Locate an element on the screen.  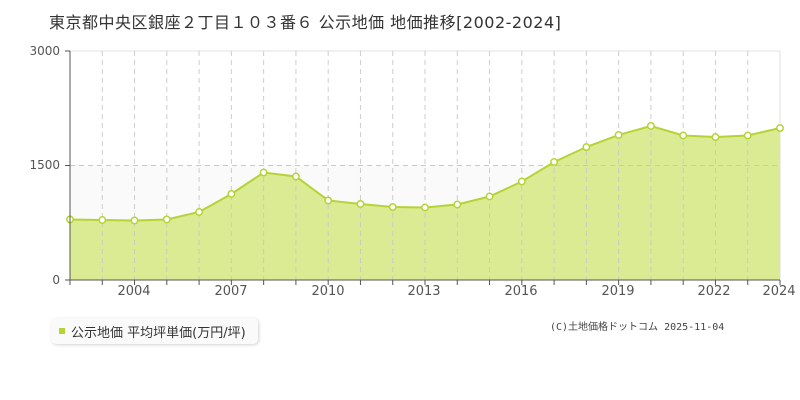
x-tick-label: 2004 is located at coordinates (134, 291).